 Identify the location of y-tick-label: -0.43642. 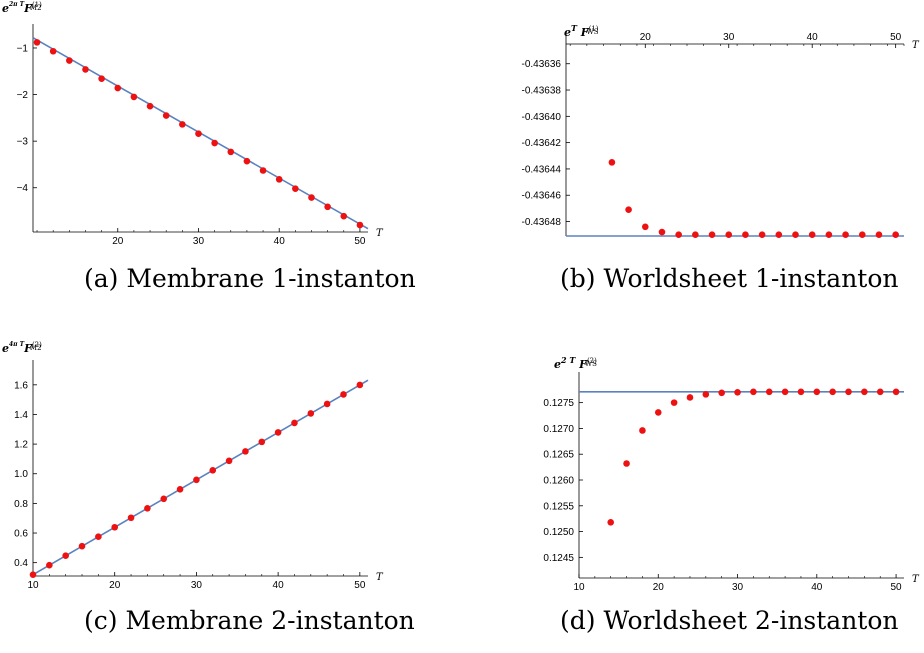
(542, 143).